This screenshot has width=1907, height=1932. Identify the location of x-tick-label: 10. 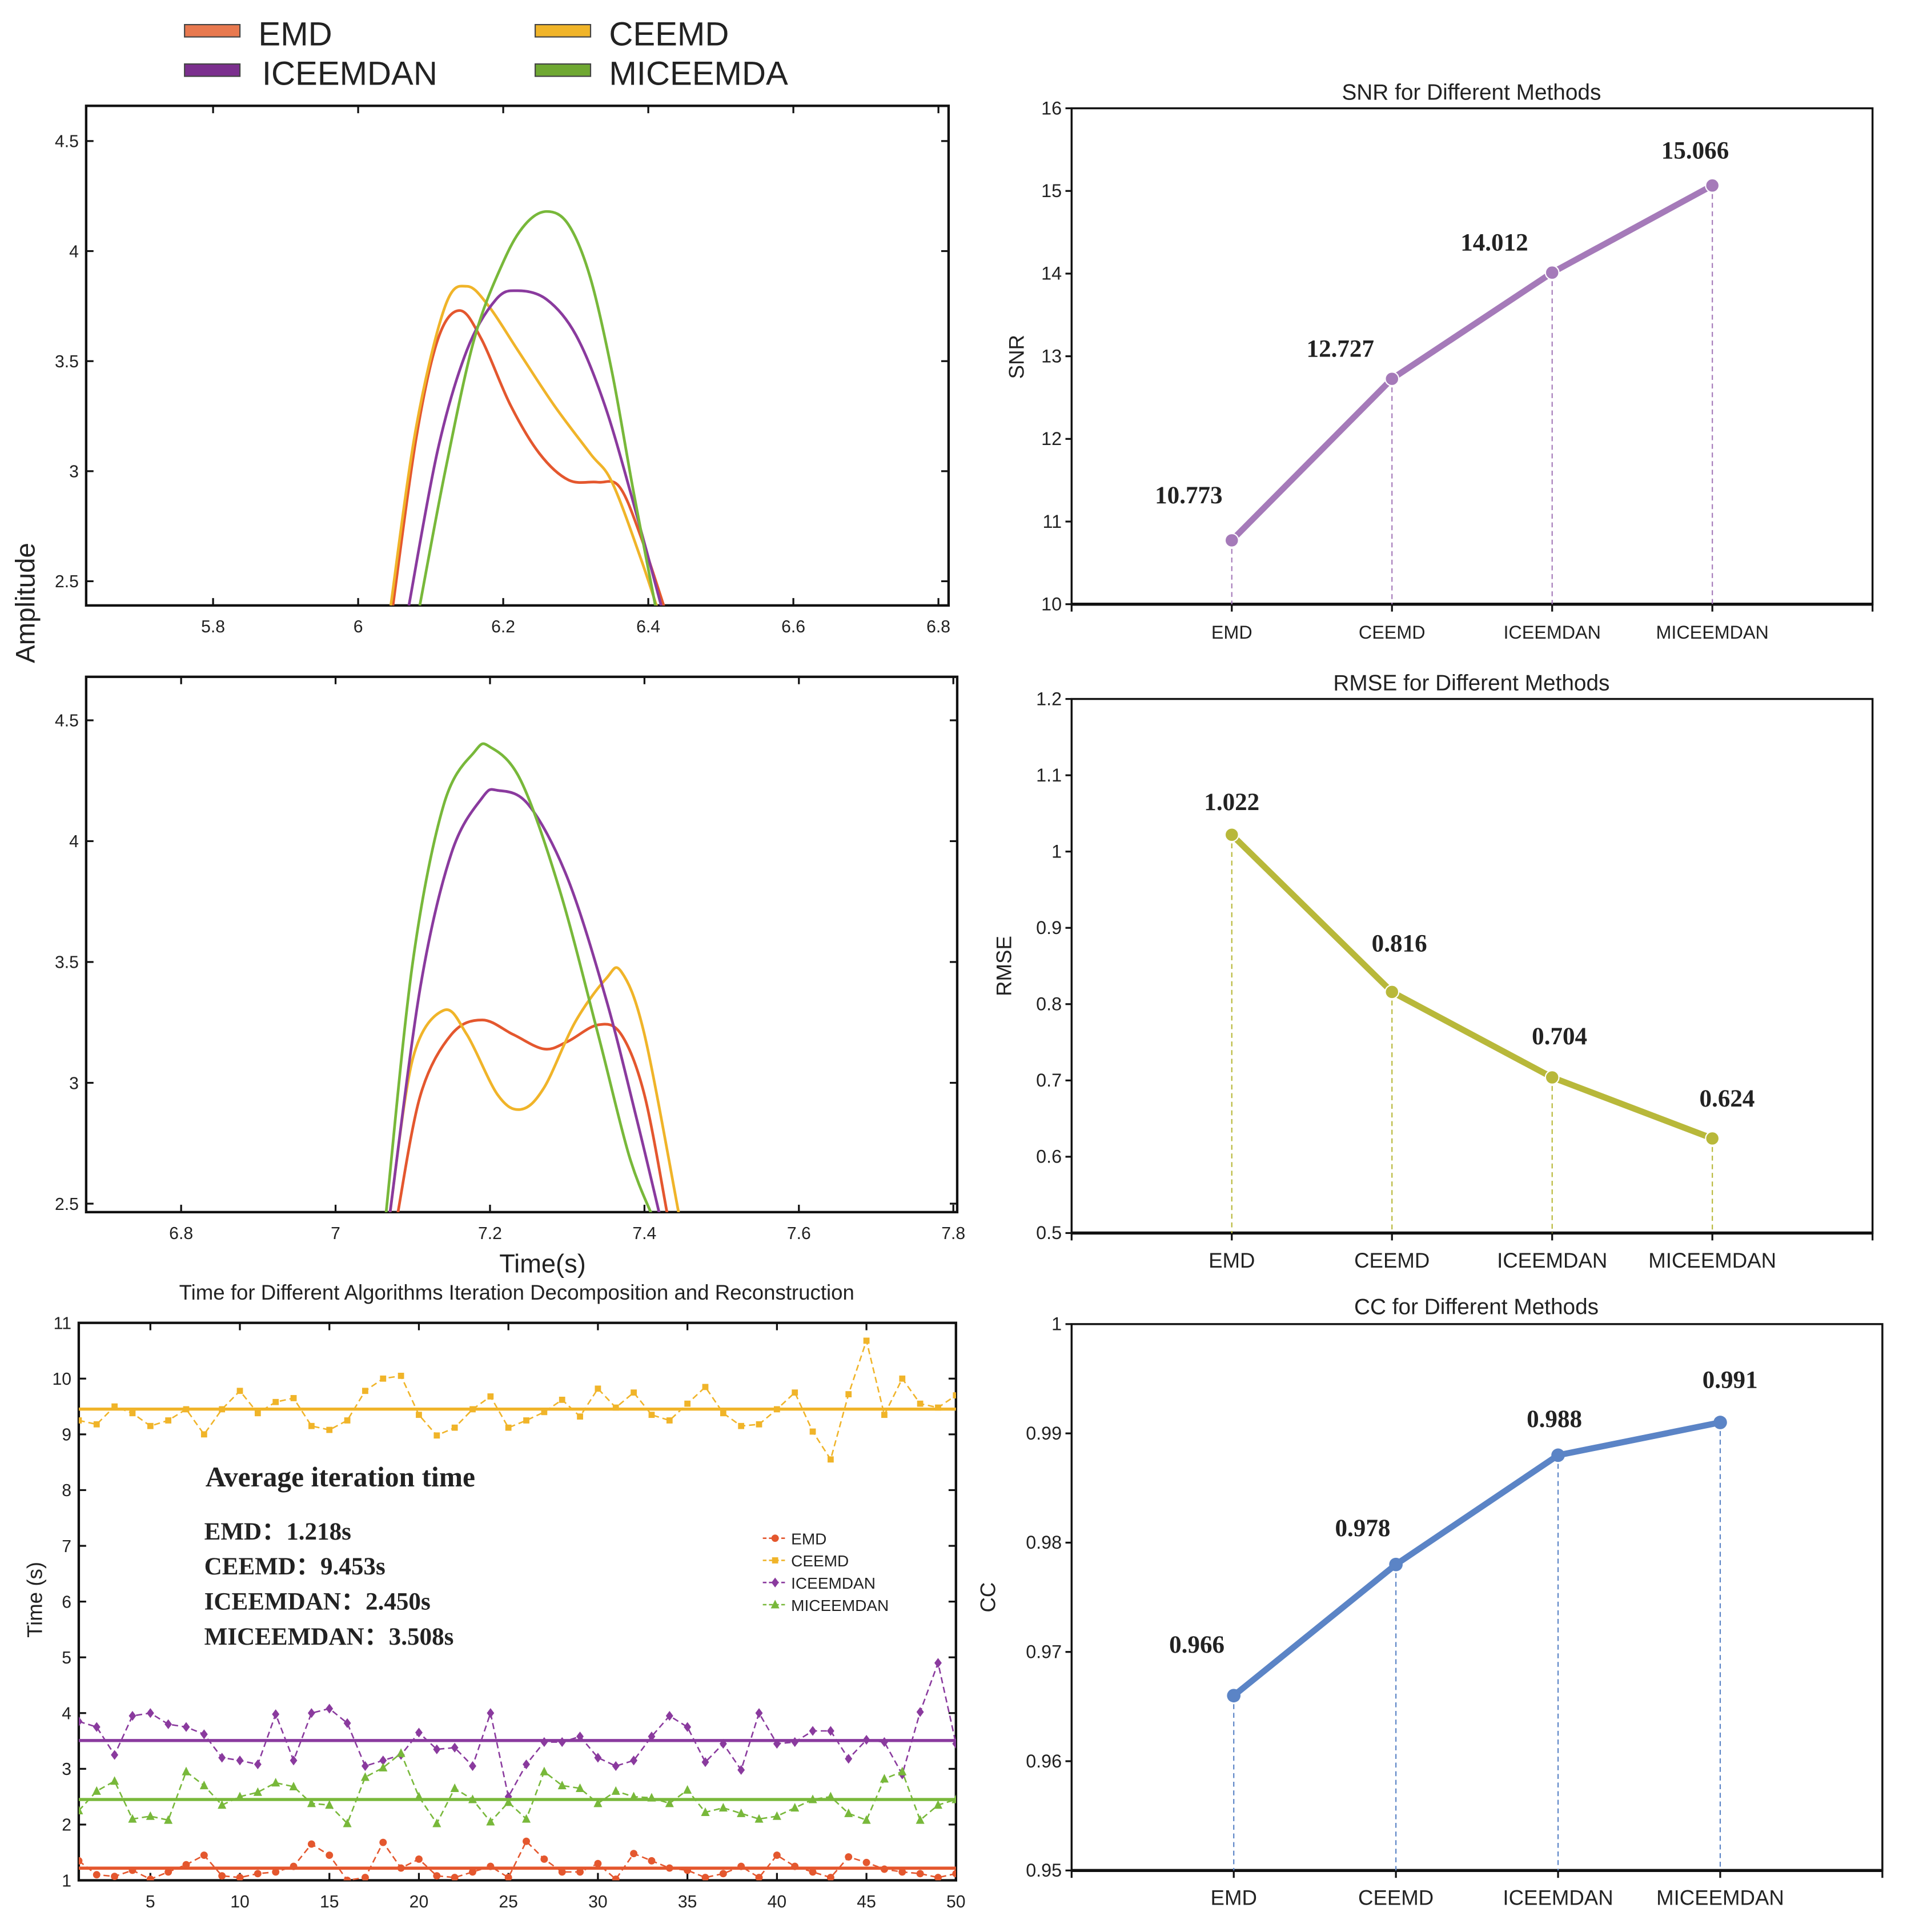
(240, 1902).